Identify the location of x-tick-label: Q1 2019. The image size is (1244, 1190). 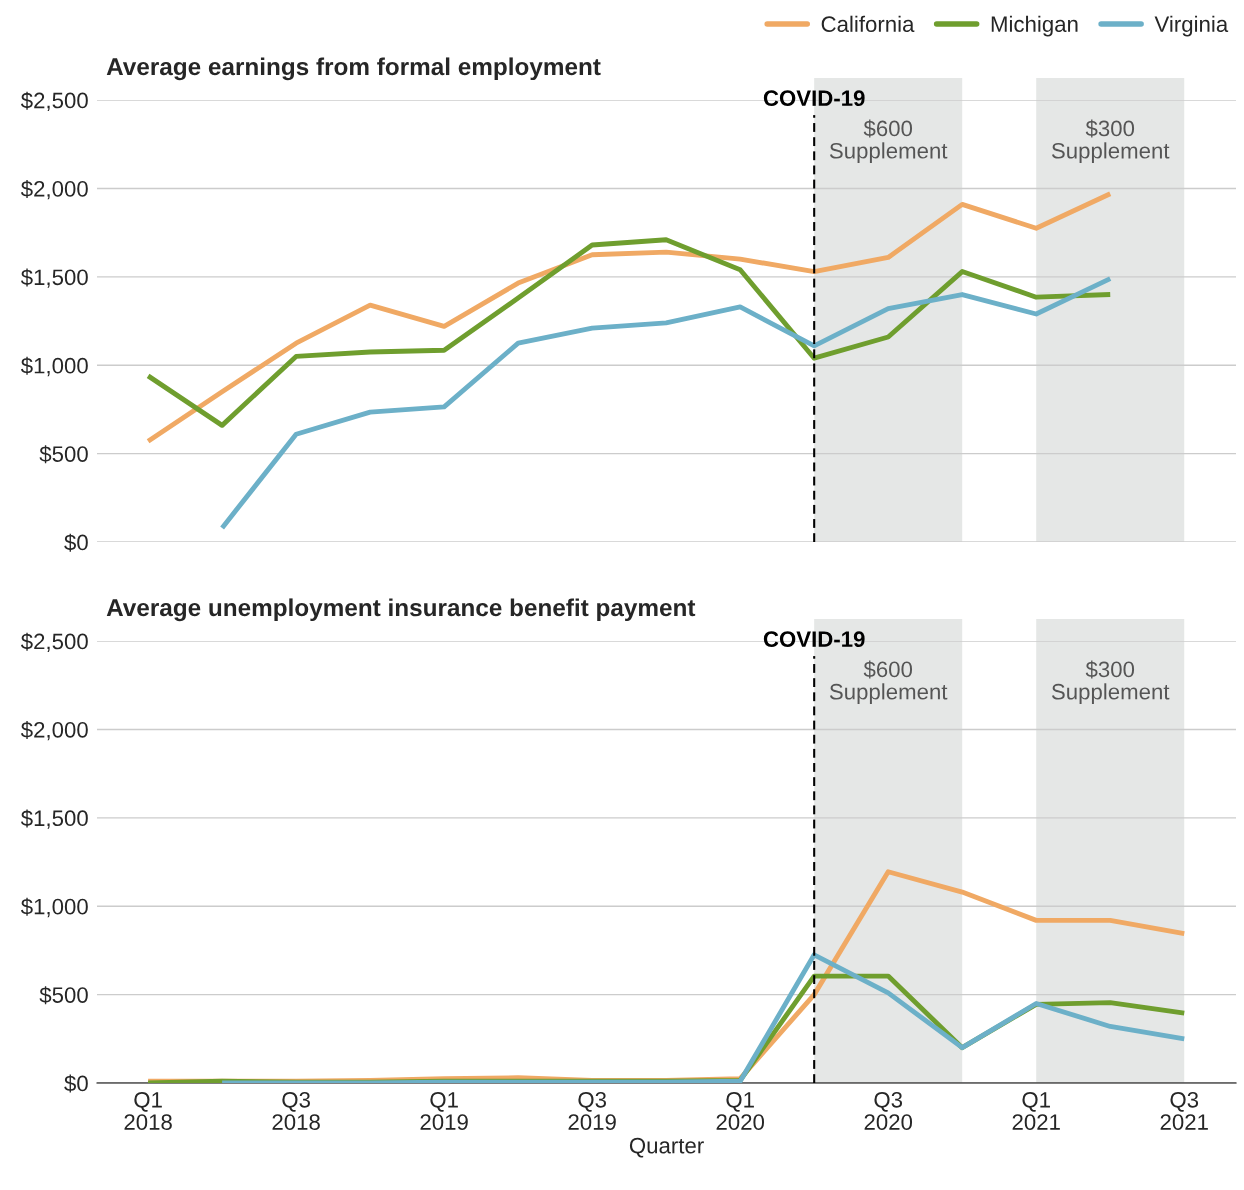
(444, 1110).